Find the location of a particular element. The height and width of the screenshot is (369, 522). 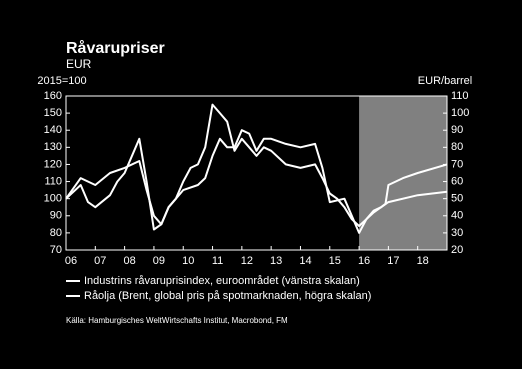

x-tick-label: 06 is located at coordinates (71, 261).